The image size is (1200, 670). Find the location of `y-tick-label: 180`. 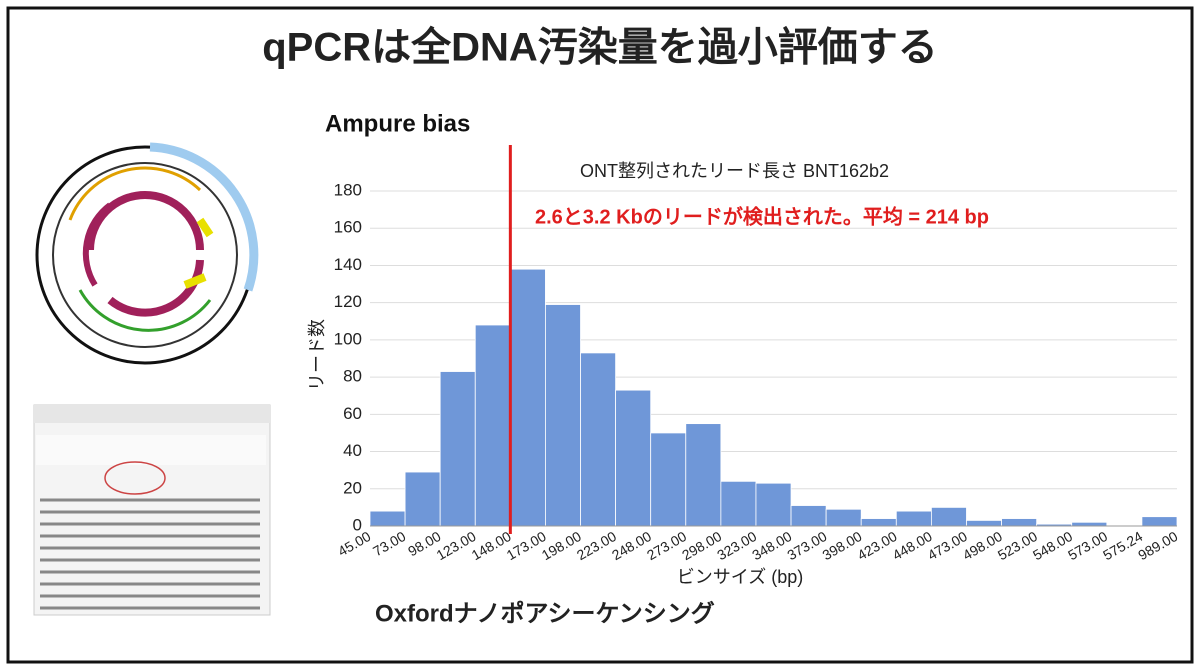

y-tick-label: 180 is located at coordinates (348, 189).